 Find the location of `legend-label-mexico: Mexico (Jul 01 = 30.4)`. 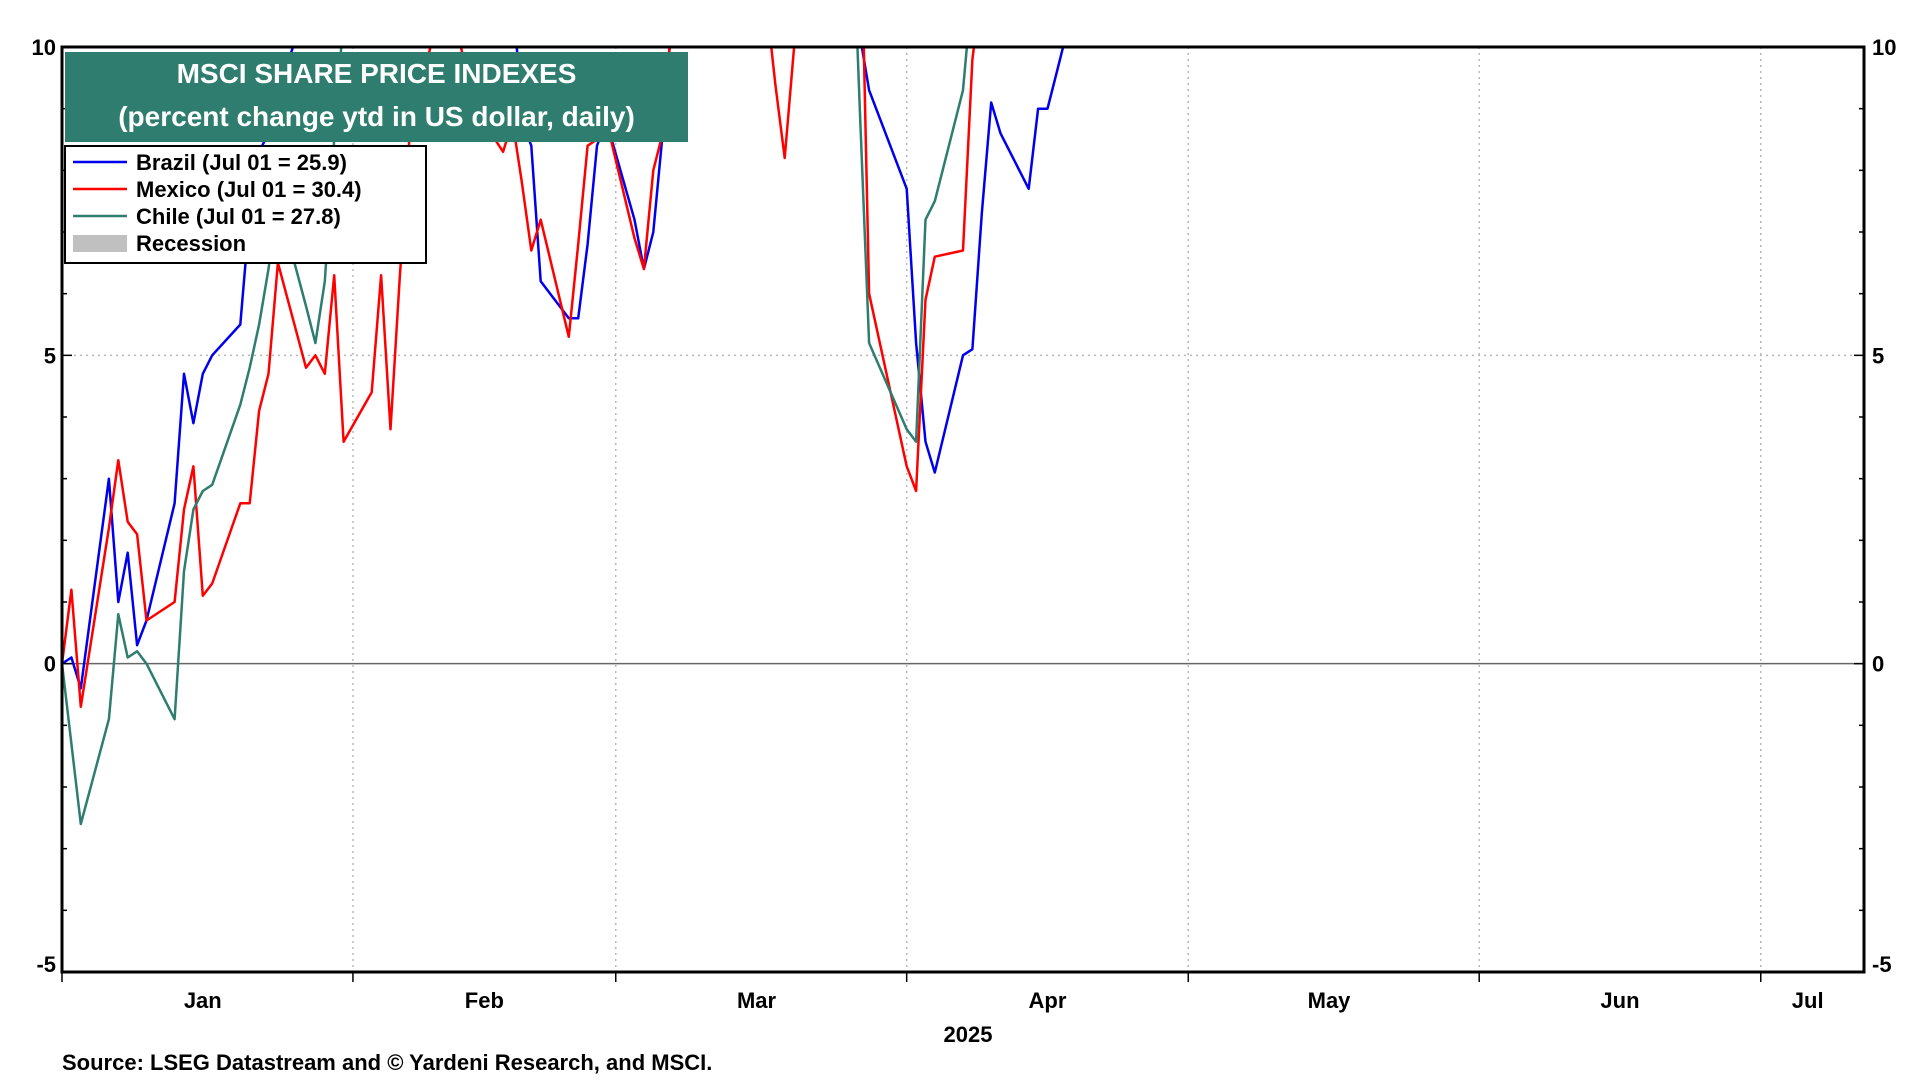

legend-label-mexico: Mexico (Jul 01 = 30.4) is located at coordinates (249, 189).